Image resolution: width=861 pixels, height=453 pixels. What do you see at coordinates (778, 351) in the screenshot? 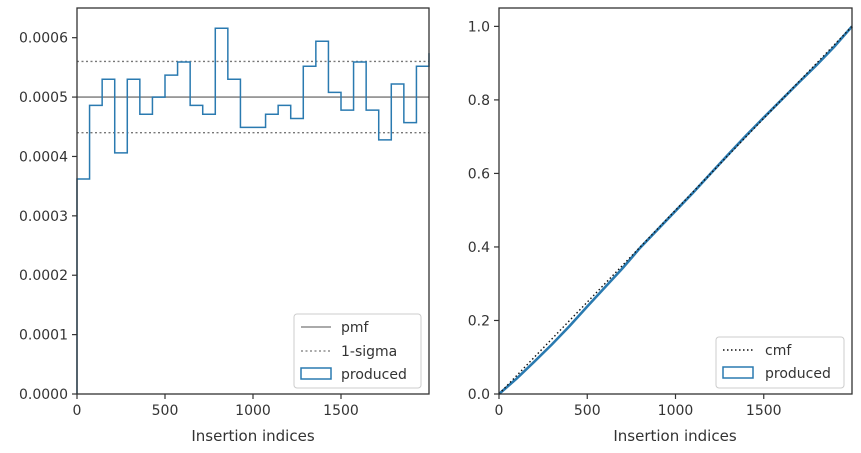
I see `legend-cmf-label: cmf` at bounding box center [778, 351].